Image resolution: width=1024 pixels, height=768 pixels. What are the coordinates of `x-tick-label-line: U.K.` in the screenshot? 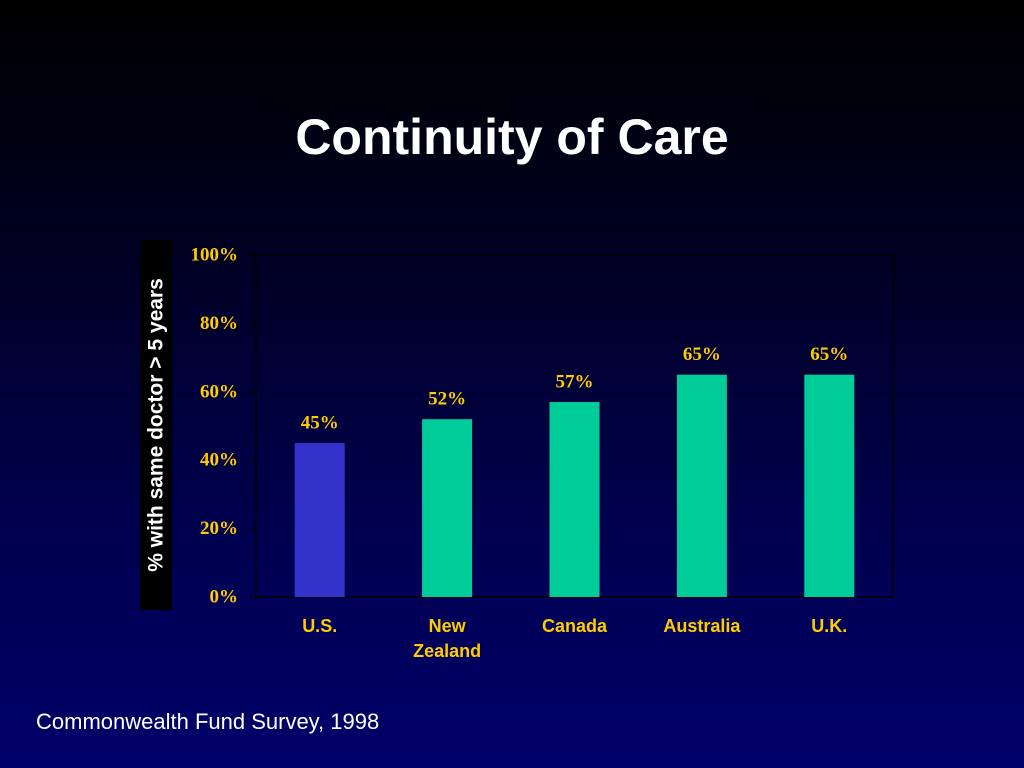 It's located at (829, 626).